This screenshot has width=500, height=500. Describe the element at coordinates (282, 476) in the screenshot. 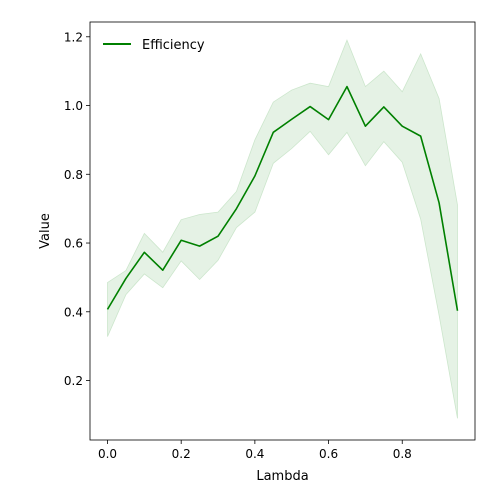

I see `x-axis-label: Lambda` at that location.